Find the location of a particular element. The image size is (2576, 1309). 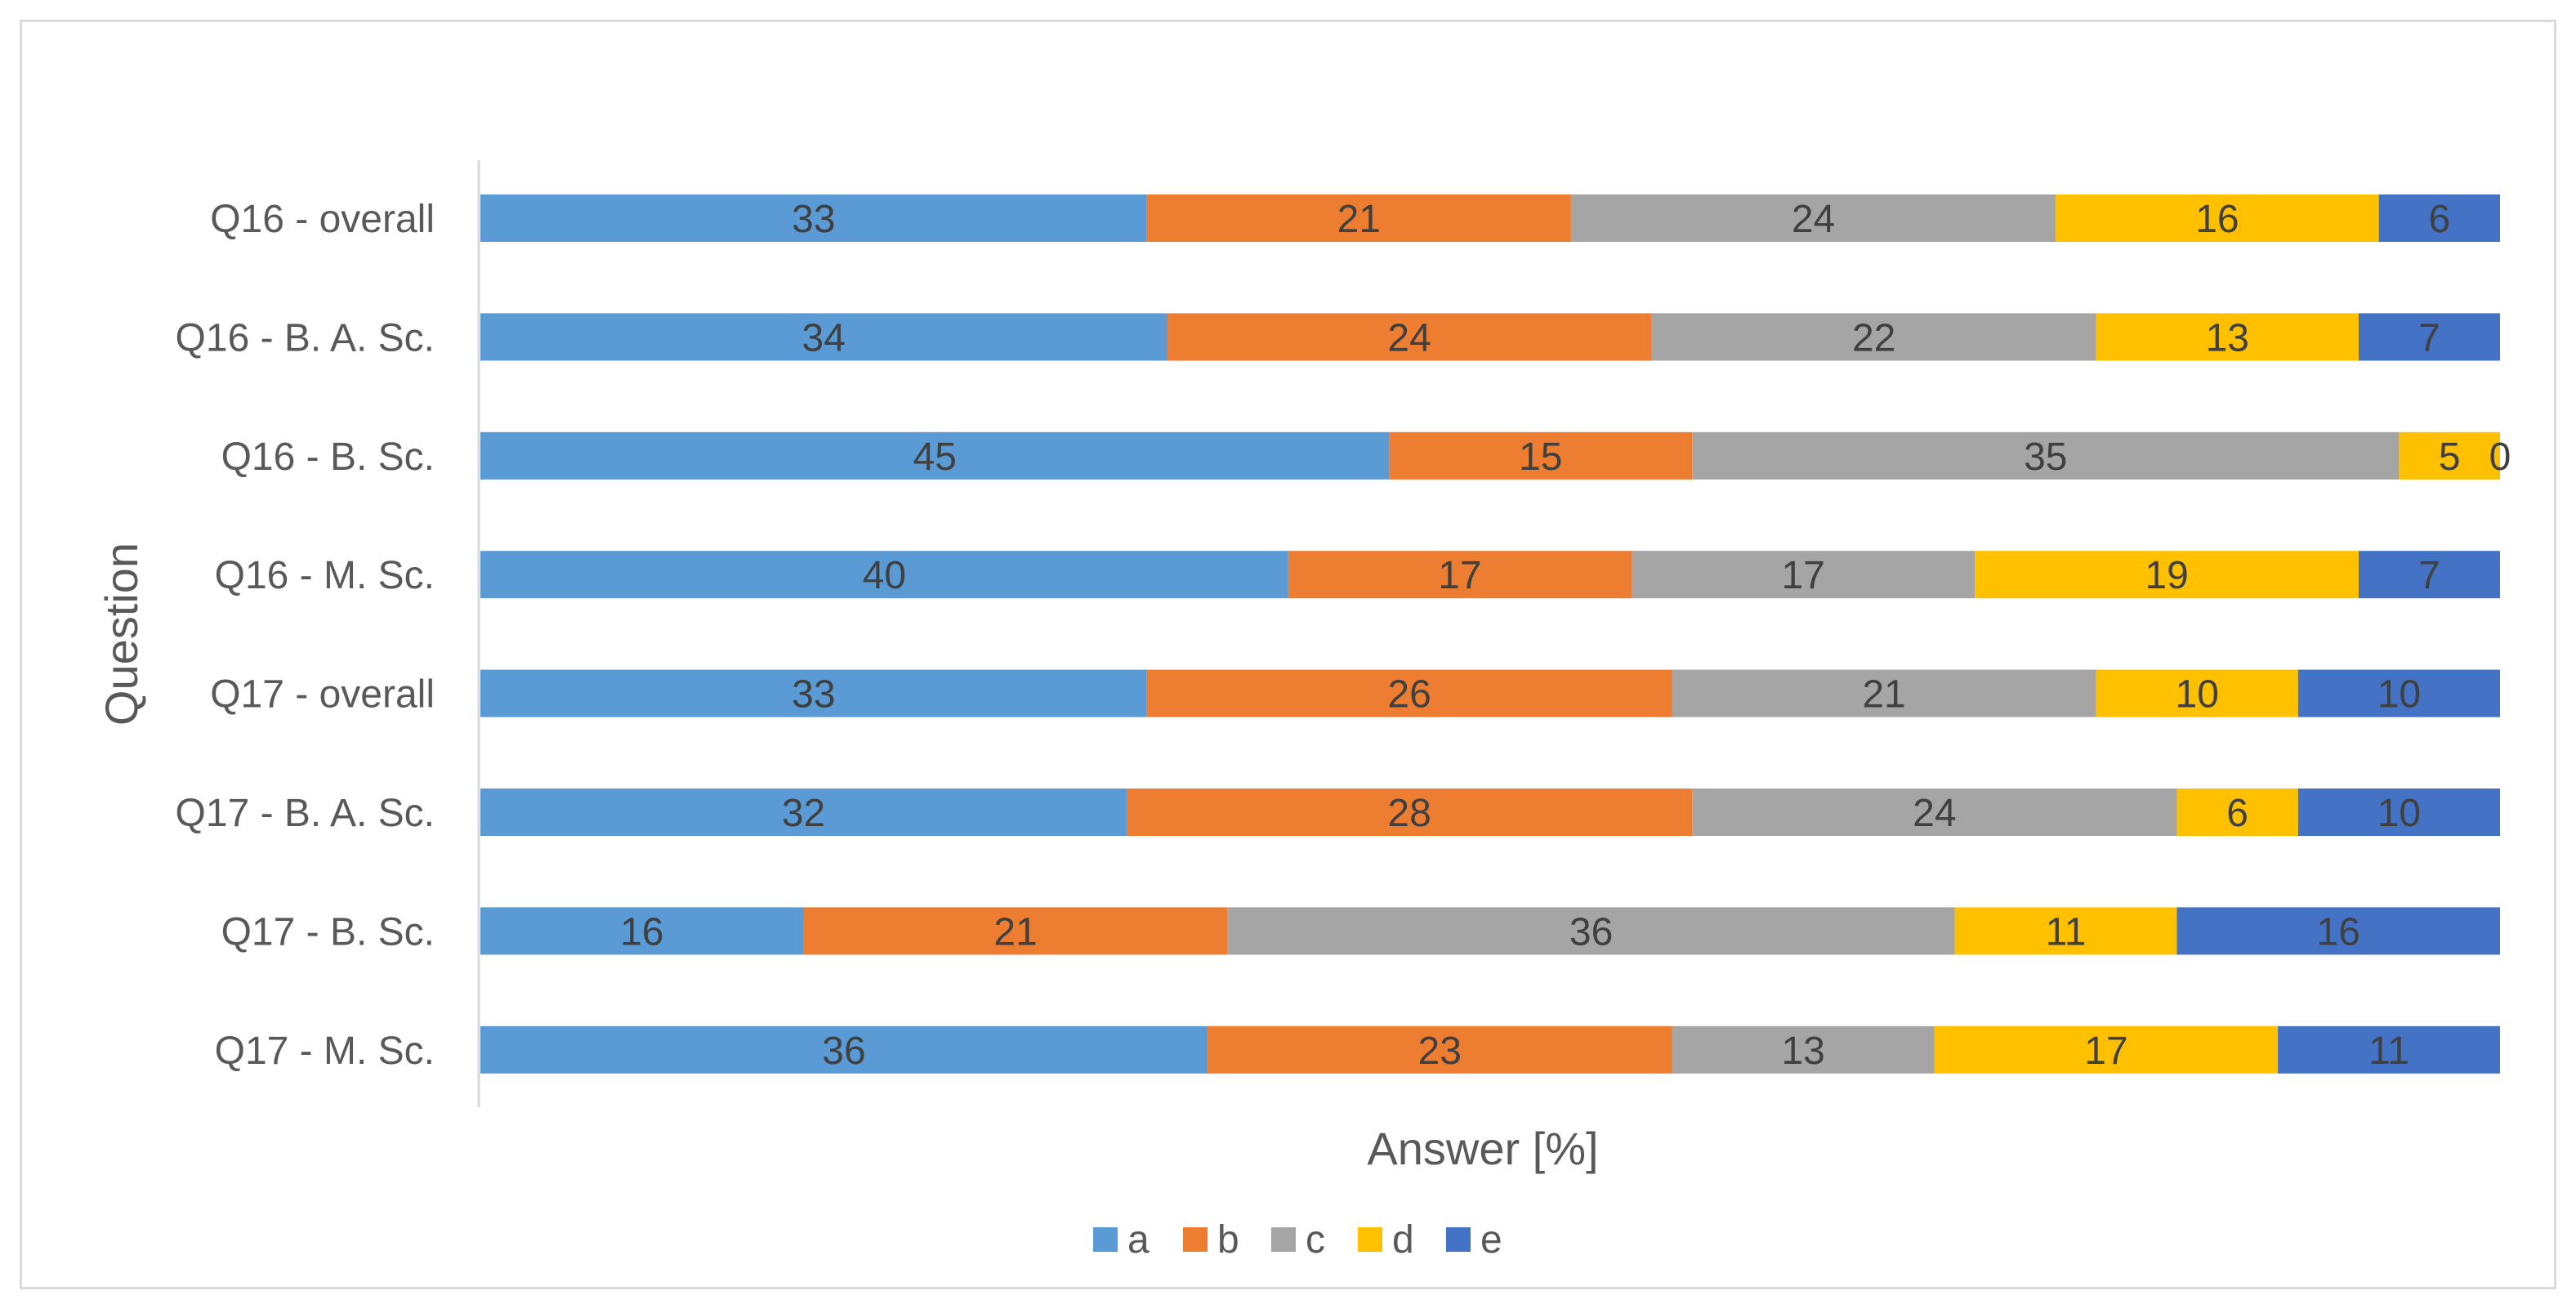

data-label-a-q17-m-sc: 36 is located at coordinates (844, 1051).